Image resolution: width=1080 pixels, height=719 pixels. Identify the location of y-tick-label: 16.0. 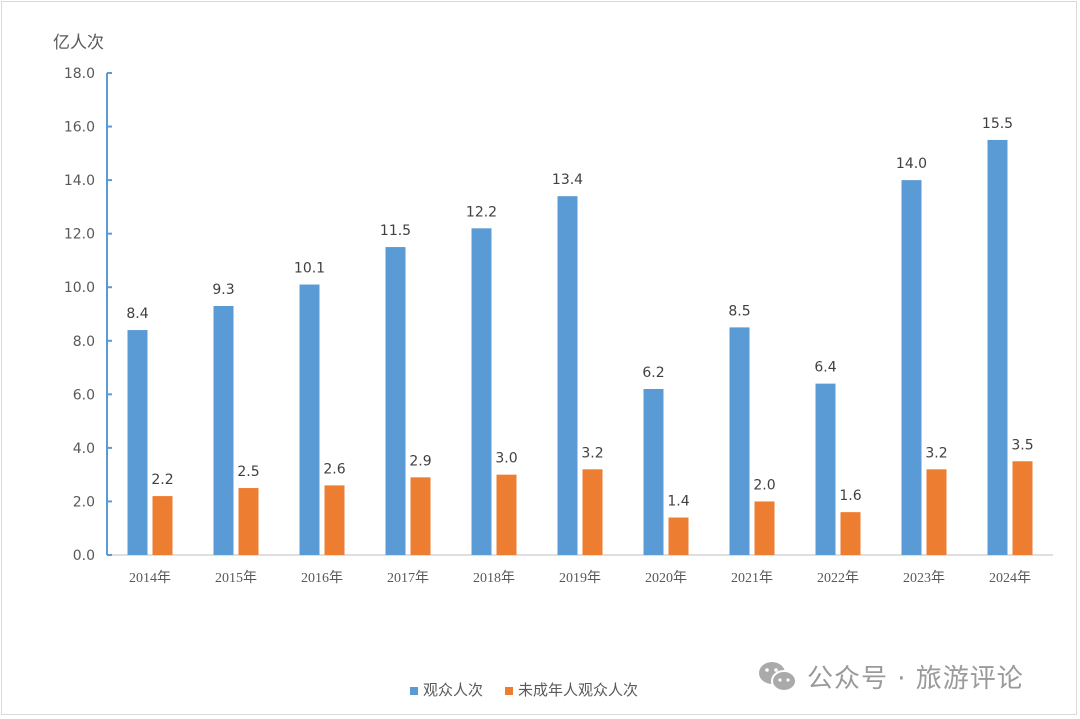
(79, 128).